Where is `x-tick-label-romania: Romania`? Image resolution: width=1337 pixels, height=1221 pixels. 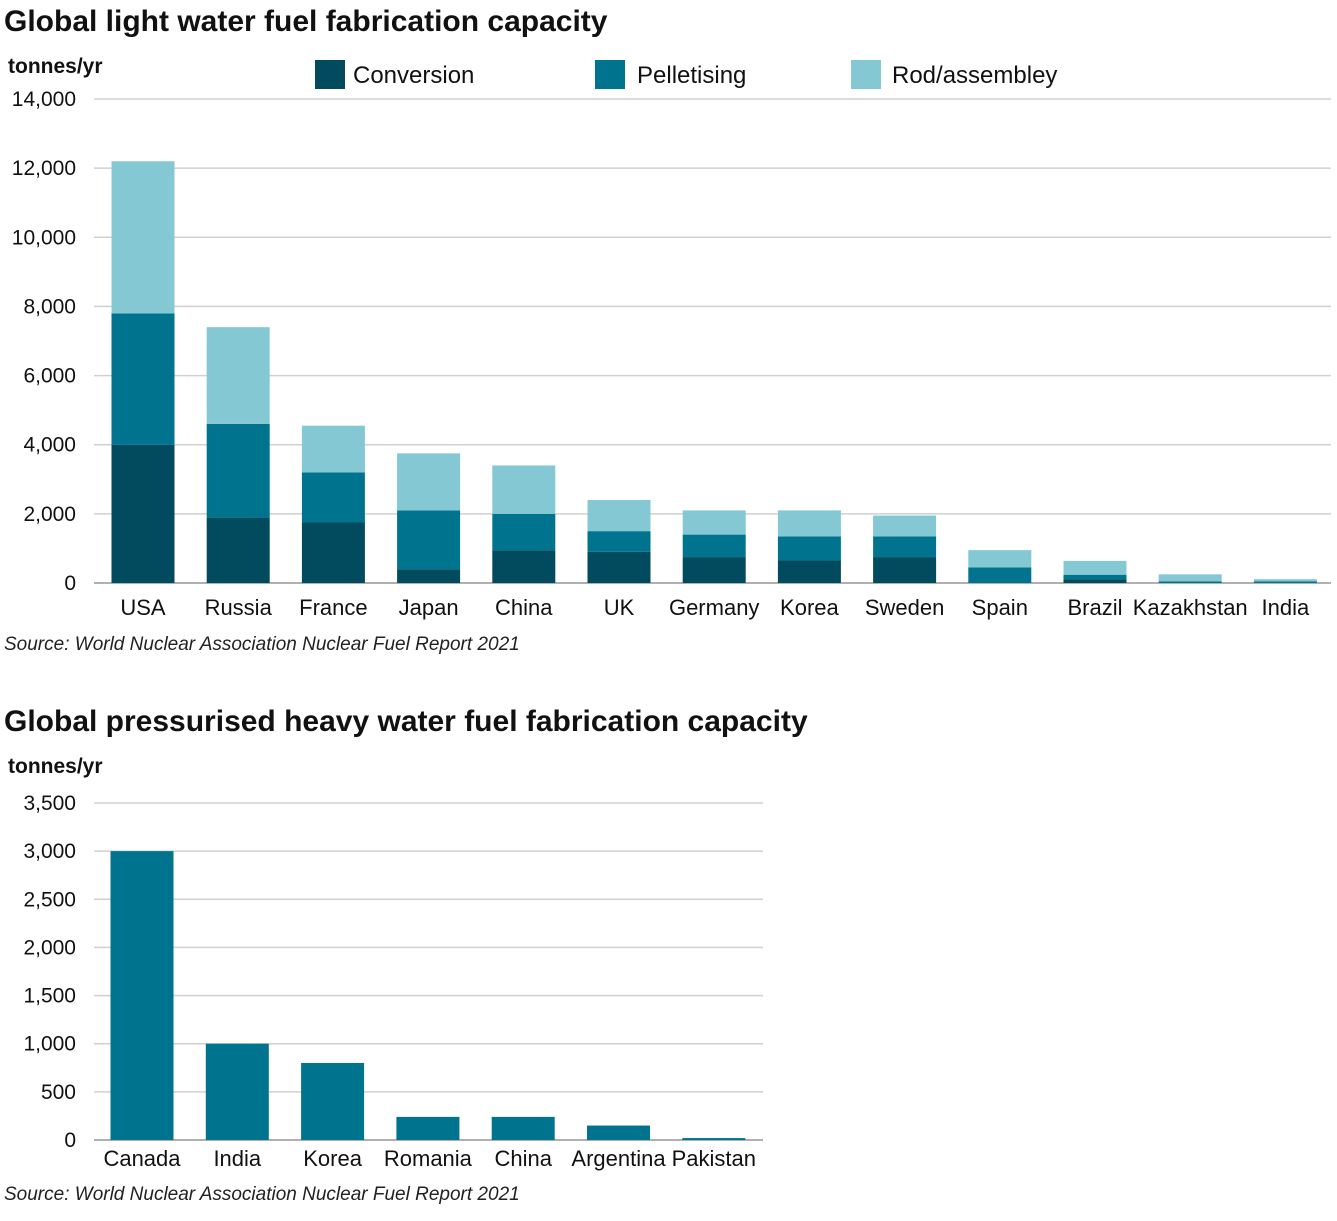 x-tick-label-romania: Romania is located at coordinates (428, 1158).